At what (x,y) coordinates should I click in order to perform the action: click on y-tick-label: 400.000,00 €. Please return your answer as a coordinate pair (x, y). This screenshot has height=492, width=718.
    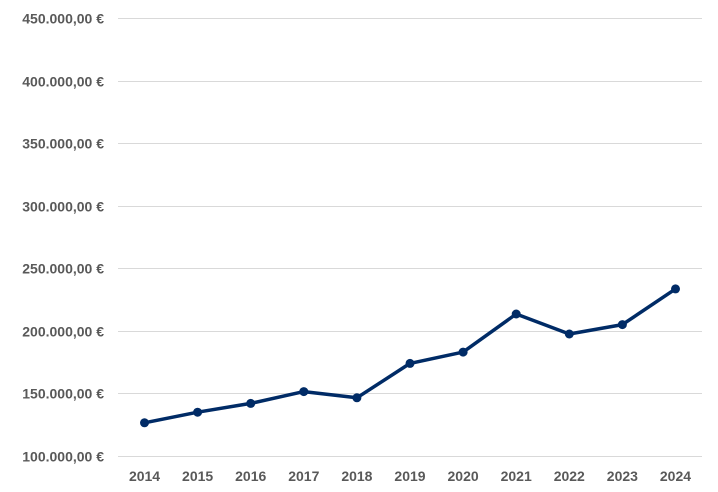
    Looking at the image, I should click on (63, 82).